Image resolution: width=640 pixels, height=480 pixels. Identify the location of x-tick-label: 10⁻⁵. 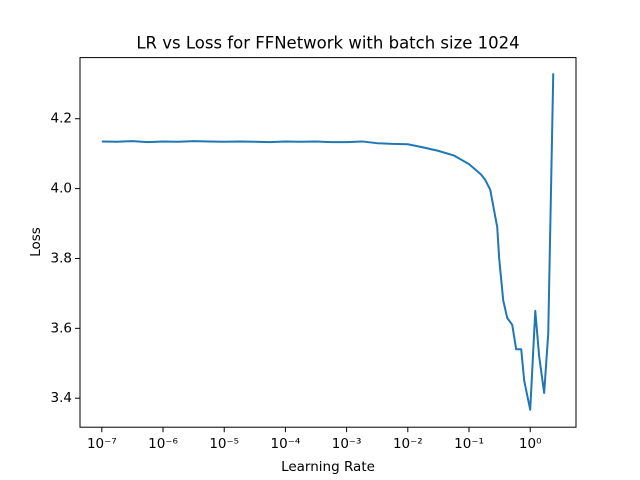
(224, 444).